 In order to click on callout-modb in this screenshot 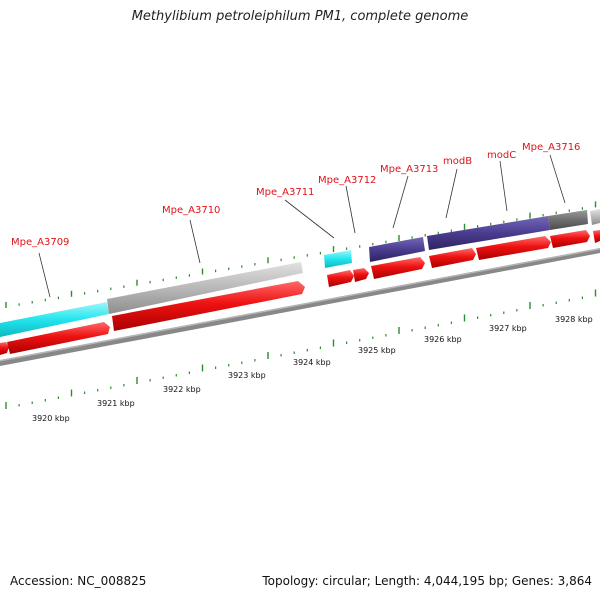, I will do `click(451, 193)`.